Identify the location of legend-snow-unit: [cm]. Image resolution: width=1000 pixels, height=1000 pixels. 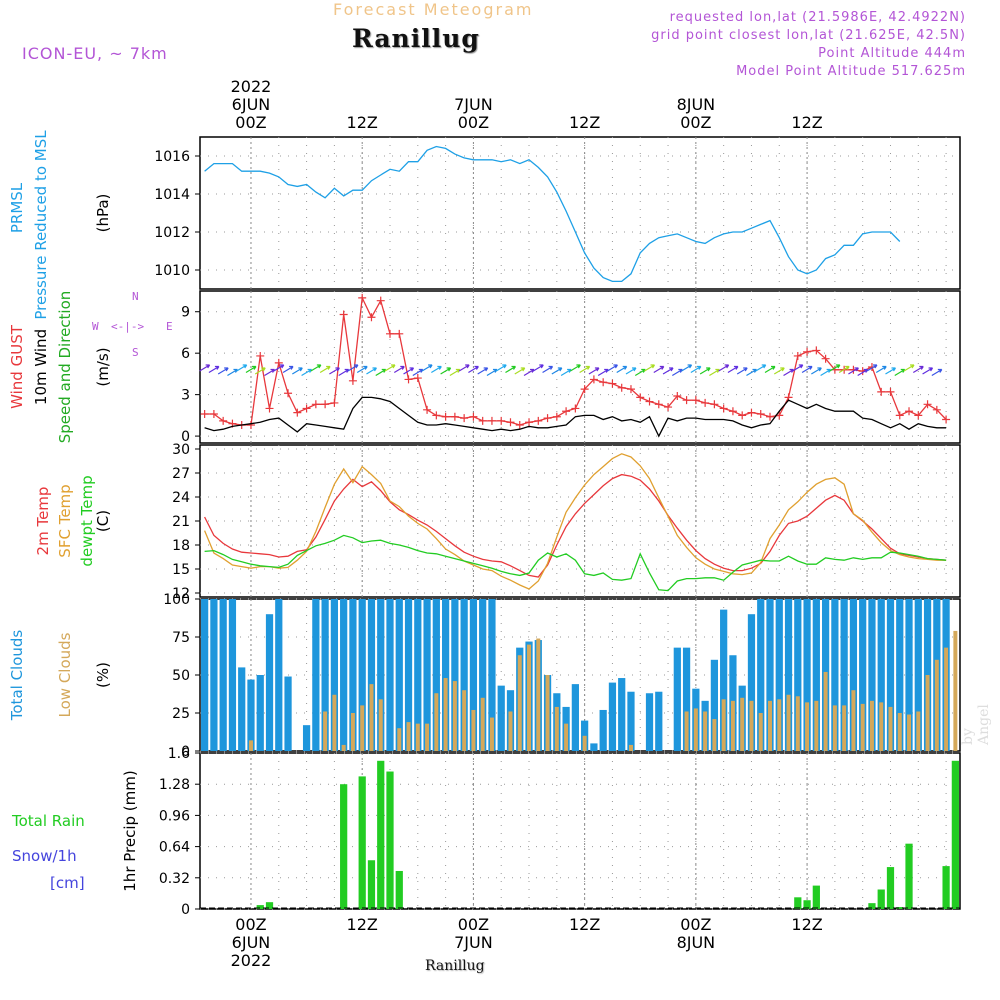
(67, 883).